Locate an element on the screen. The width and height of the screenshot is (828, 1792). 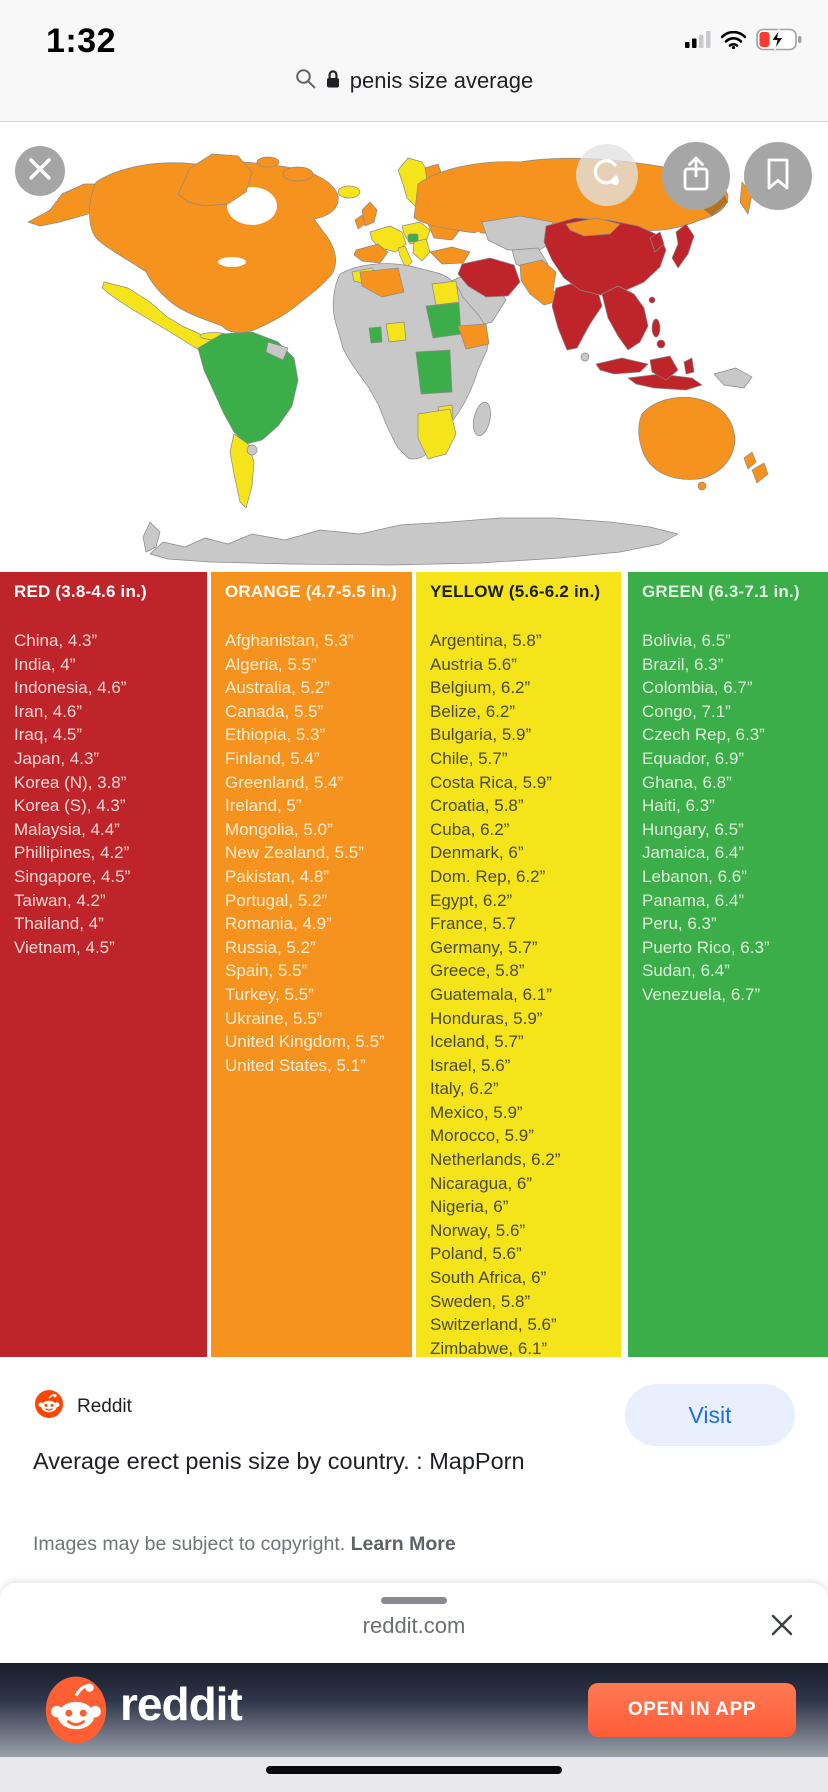
legend-entry: Zimbabwe, 6.1” is located at coordinates (489, 1348).